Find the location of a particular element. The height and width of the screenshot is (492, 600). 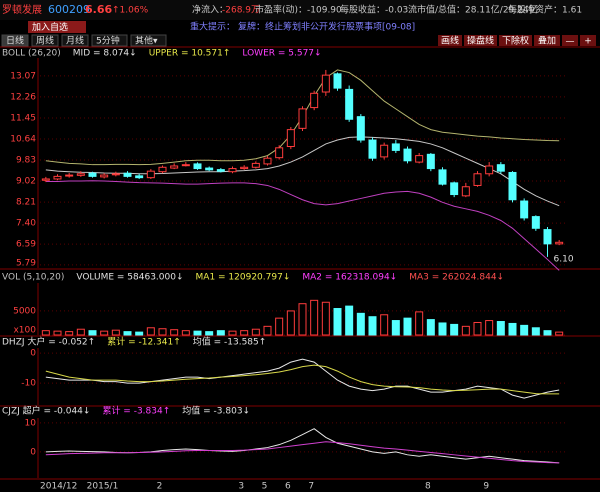

x-tick-label: 2015/1 is located at coordinates (103, 487).